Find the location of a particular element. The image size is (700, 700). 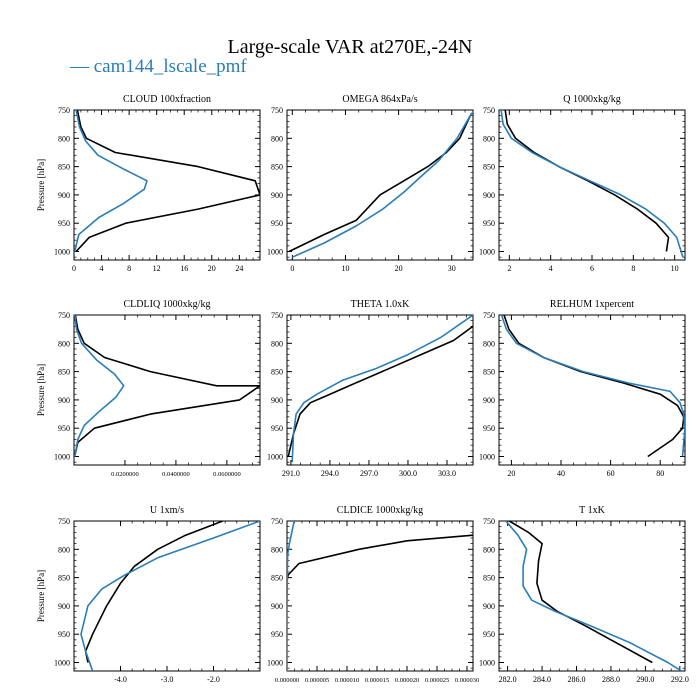

chart-main-title: Large-scale VAR at270E,-24N is located at coordinates (350, 47).